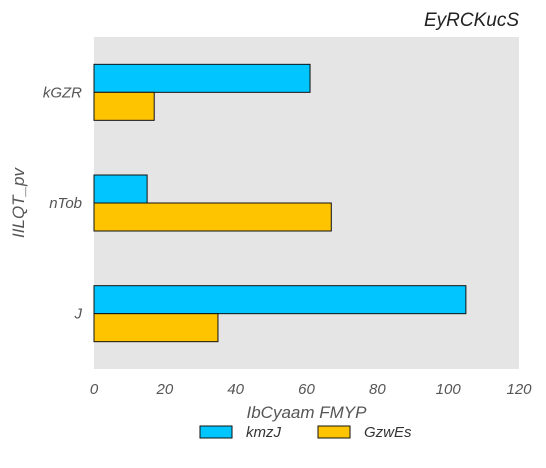 Image resolution: width=546 pixels, height=468 pixels. What do you see at coordinates (235, 389) in the screenshot?
I see `x-tick-label: 40` at bounding box center [235, 389].